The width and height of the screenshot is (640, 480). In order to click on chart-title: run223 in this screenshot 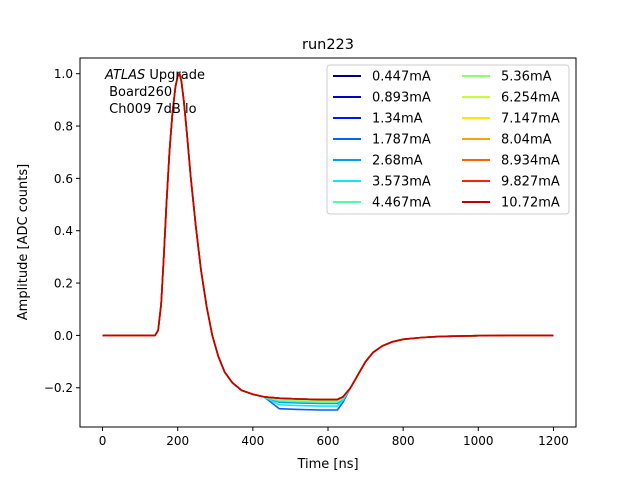, I will do `click(328, 45)`.